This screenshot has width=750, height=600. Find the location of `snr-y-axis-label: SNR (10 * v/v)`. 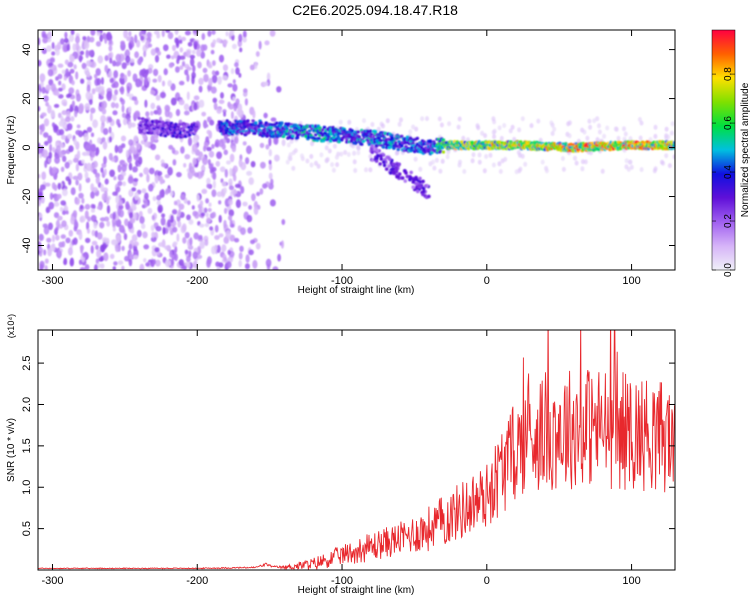

snr-y-axis-label: SNR (10 * v/v) is located at coordinates (11, 450).